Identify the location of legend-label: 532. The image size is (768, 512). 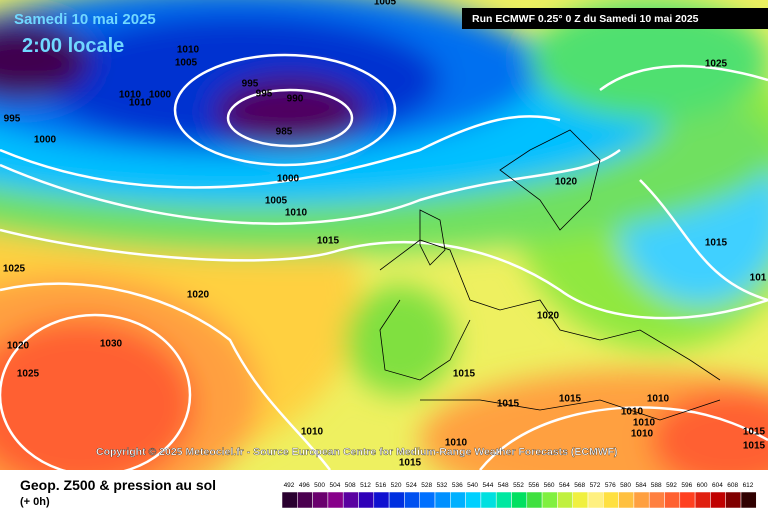
(442, 485).